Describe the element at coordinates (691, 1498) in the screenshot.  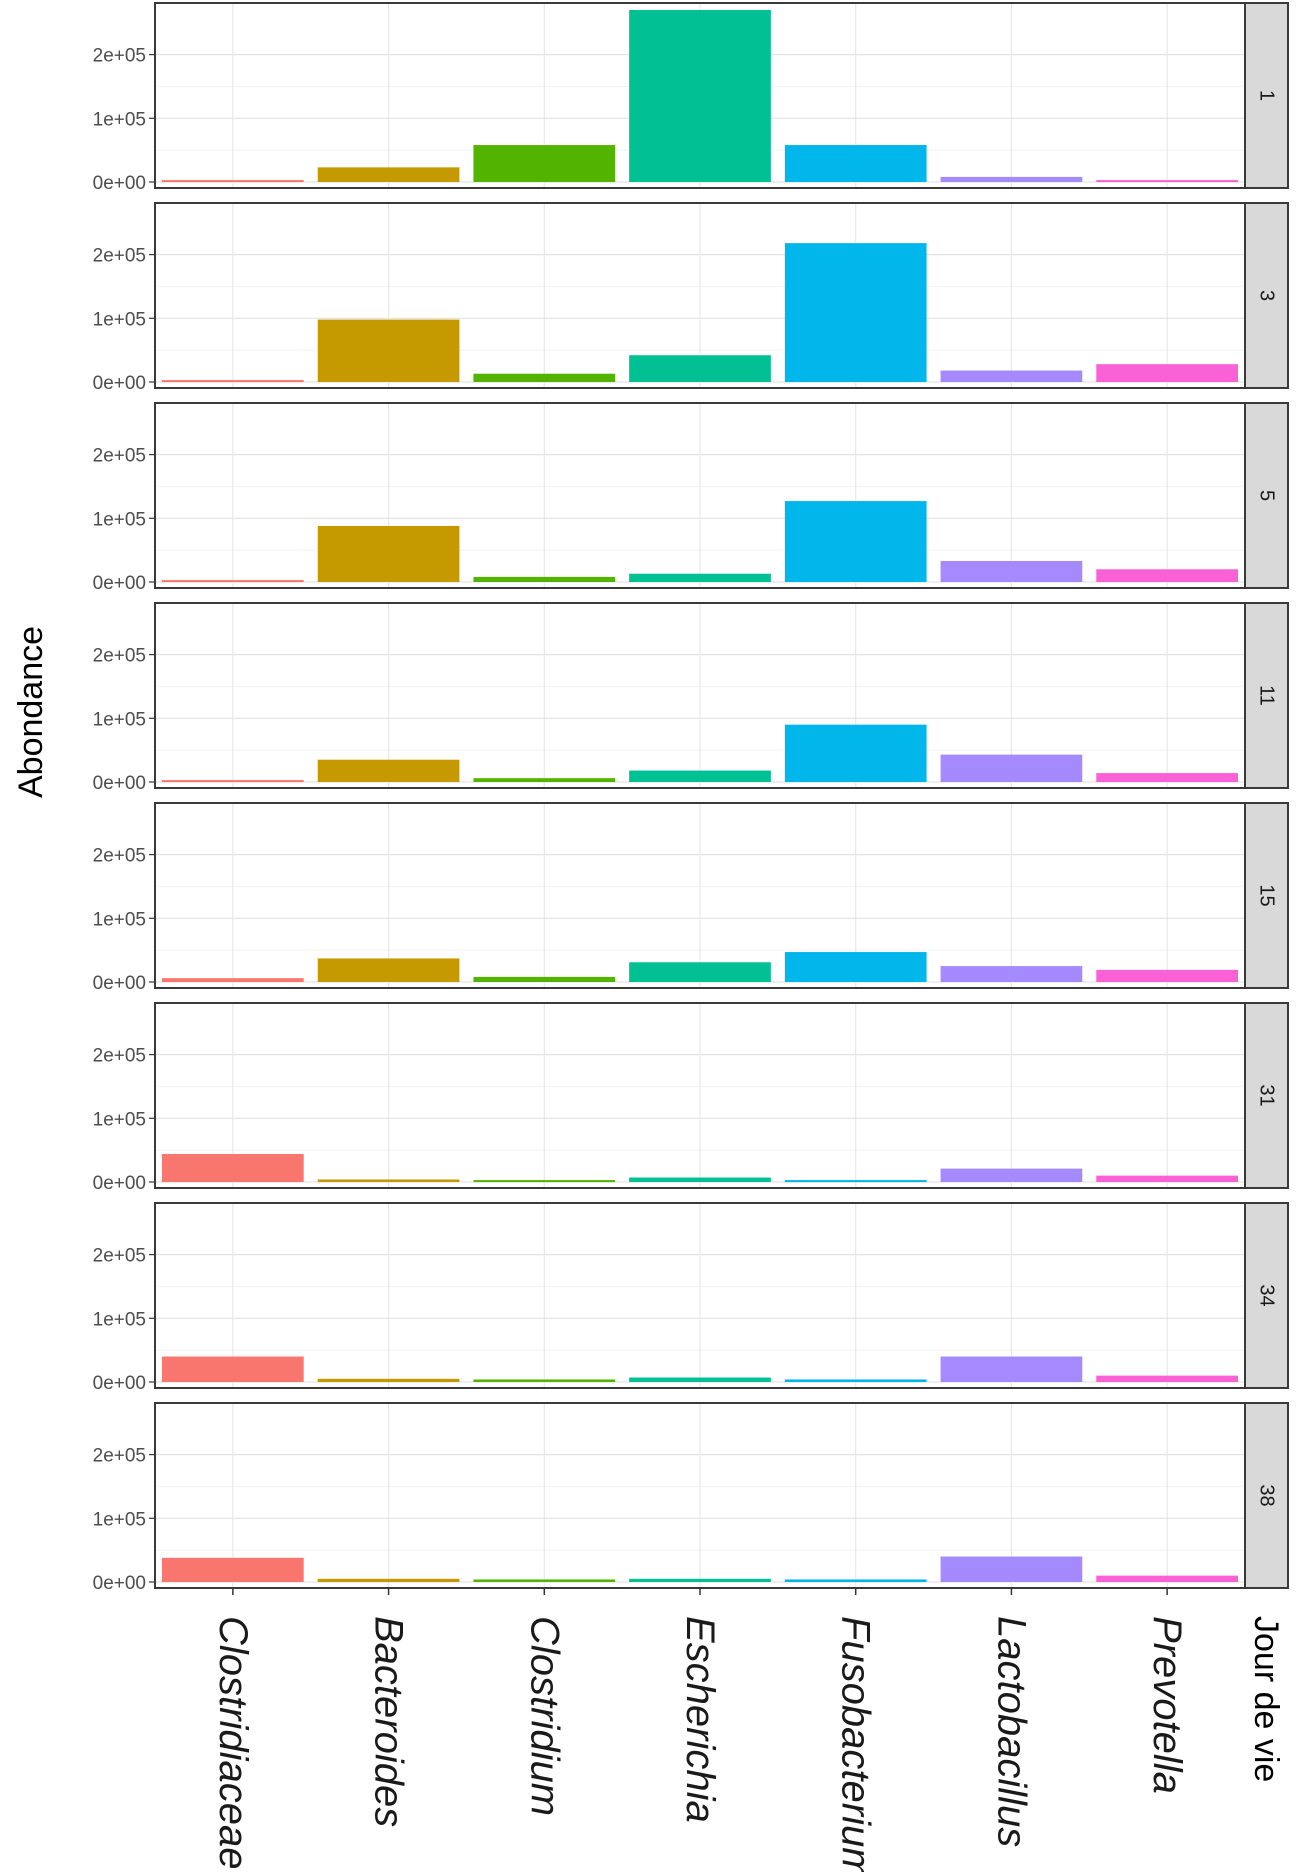
I see `facet-panel: 0e+00 1e+05 2e+05 38` at that location.